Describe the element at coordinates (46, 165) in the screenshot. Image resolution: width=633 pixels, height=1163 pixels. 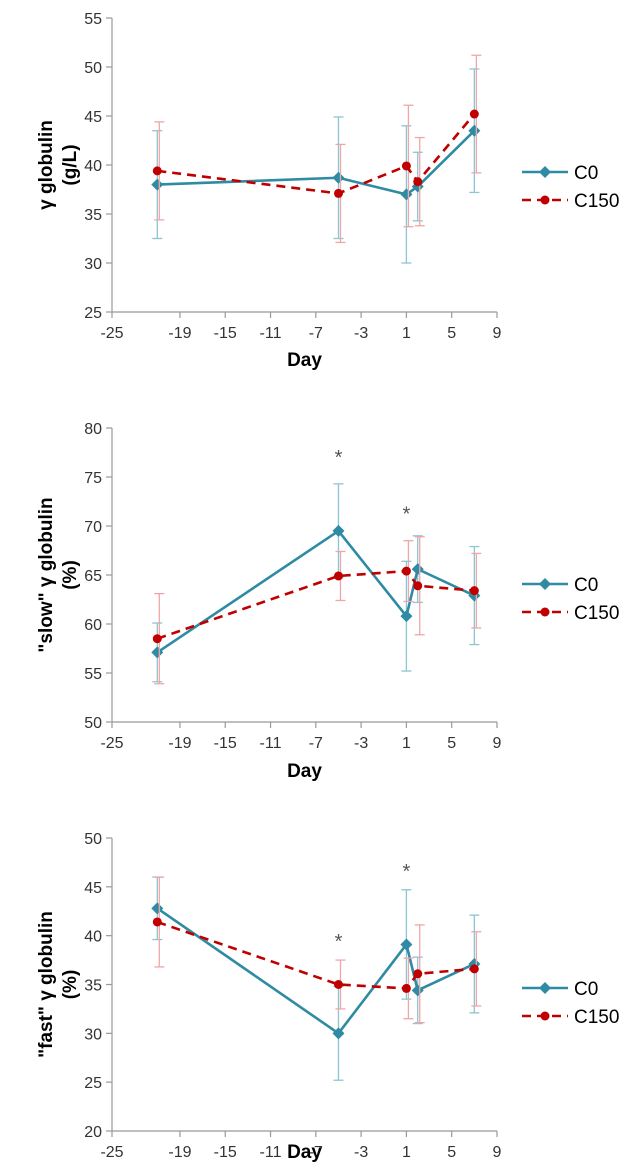
I see `y-axis-title-line: γ globulin` at that location.